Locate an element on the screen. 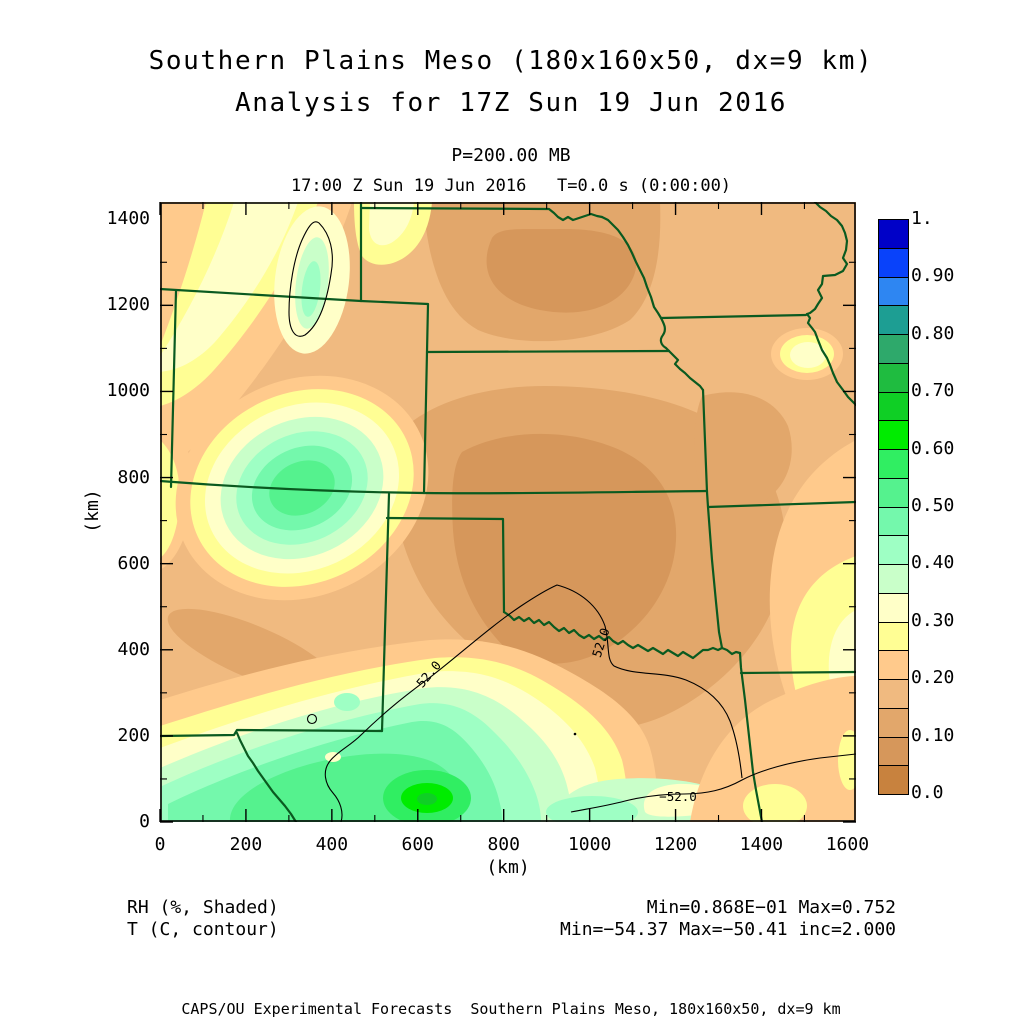 The width and height of the screenshot is (1022, 1022). rh-shade-bottom-mint-core is located at coordinates (592, 809).